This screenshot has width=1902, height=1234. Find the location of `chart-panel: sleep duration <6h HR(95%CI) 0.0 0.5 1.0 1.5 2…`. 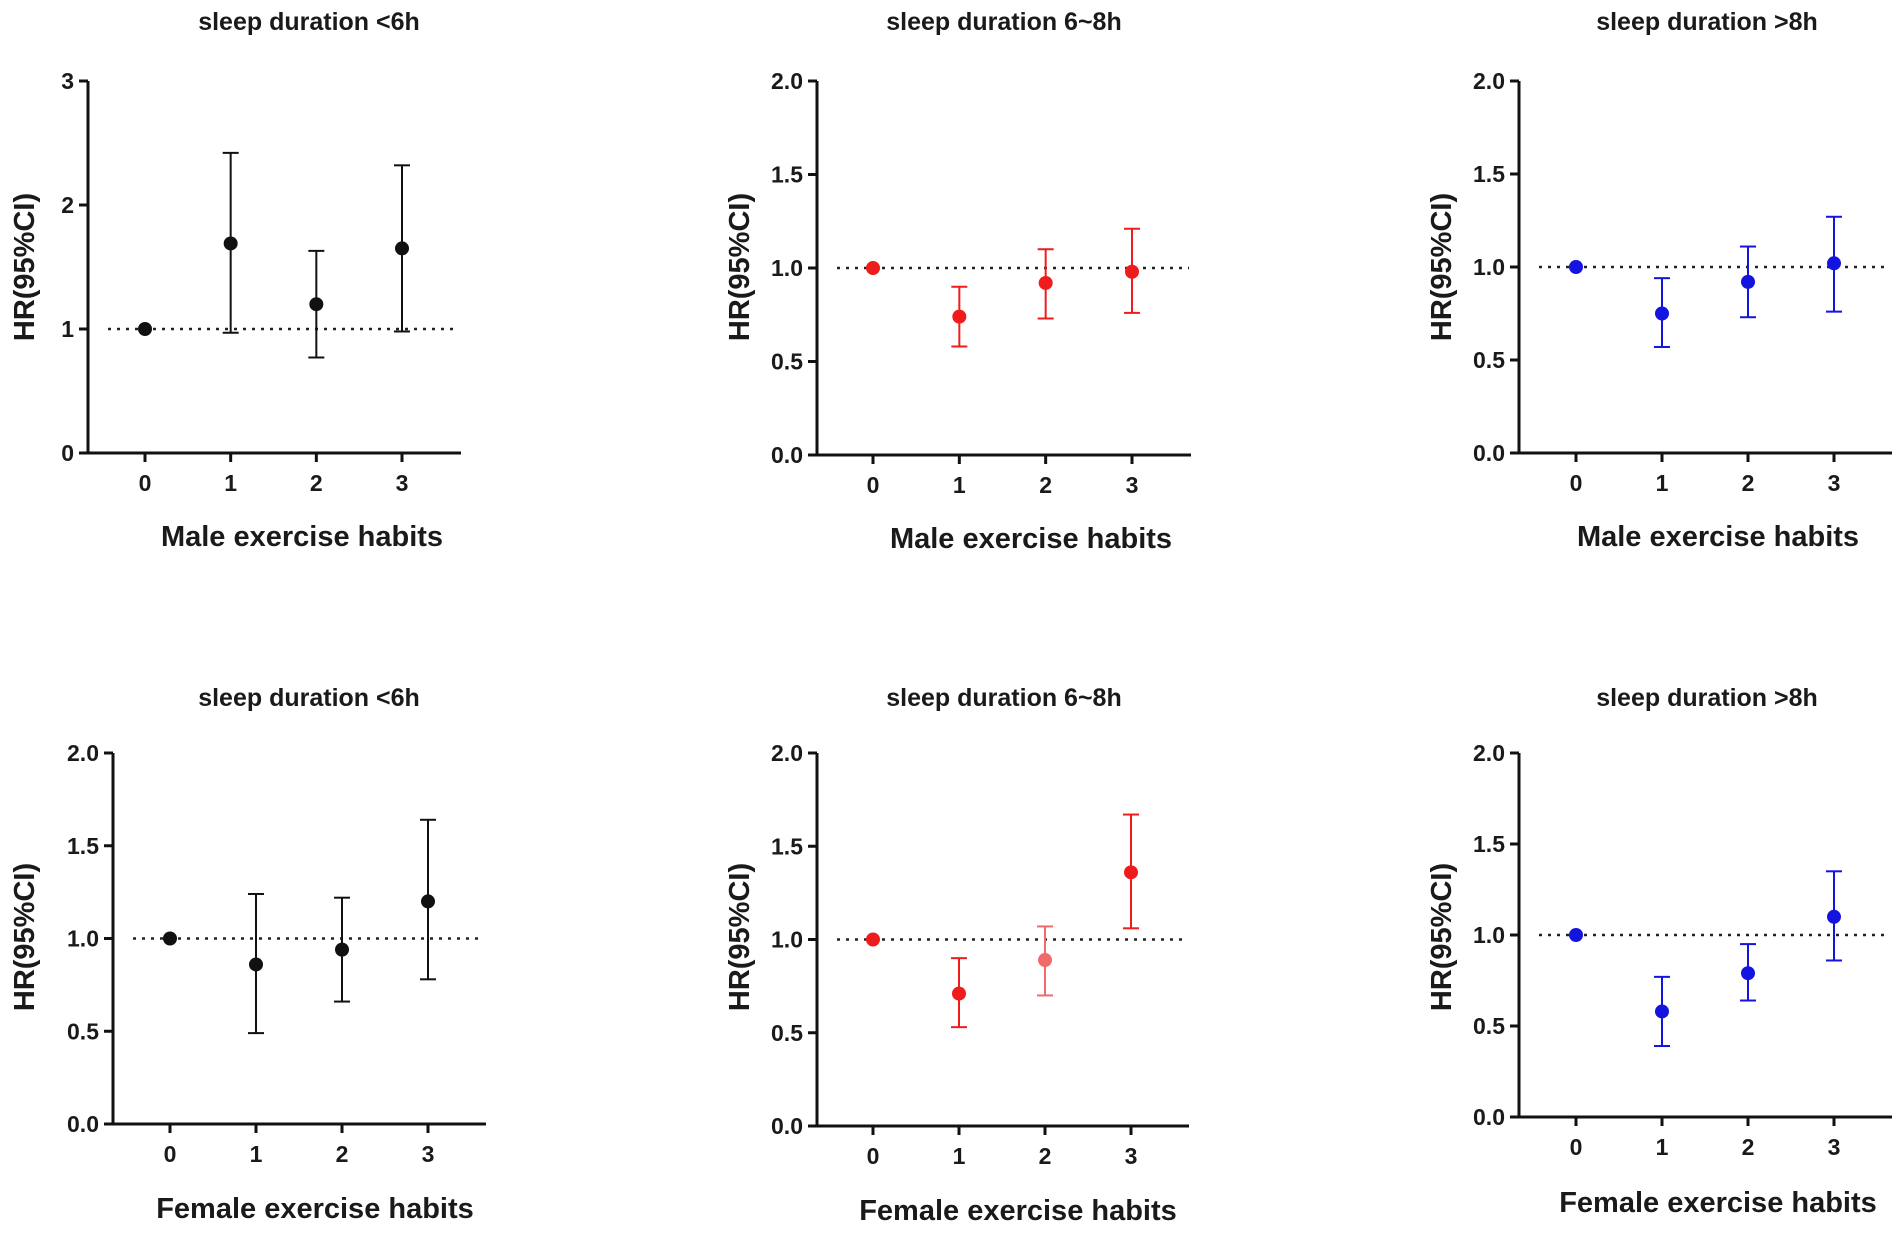

chart-panel: sleep duration <6h HR(95%CI) 0.0 0.5 1.0 1.5 2… is located at coordinates (247, 954).